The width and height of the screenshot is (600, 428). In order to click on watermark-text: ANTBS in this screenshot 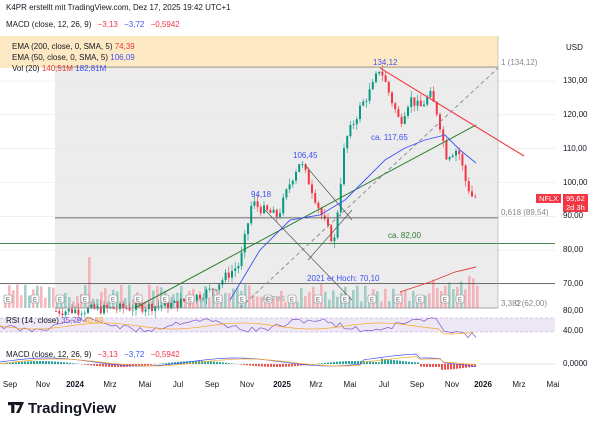, I will do `click(274, 299)`.